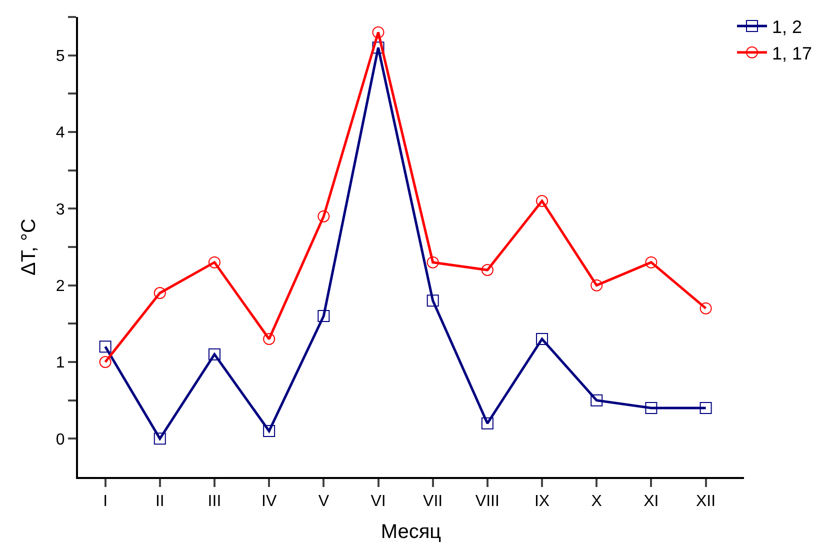 The image size is (828, 552). I want to click on x-tick-label: VII, so click(433, 501).